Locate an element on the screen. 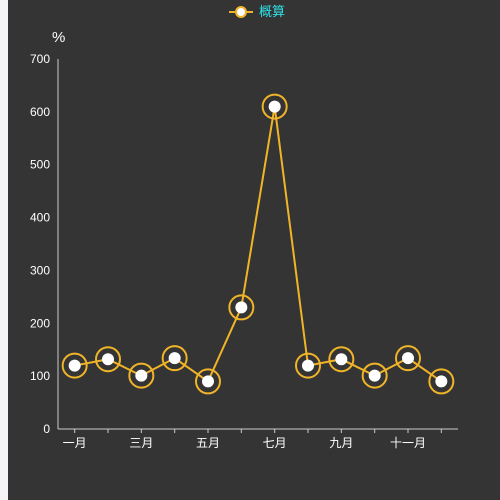 The height and width of the screenshot is (500, 500). x-tick-label: 十一月 is located at coordinates (408, 443).